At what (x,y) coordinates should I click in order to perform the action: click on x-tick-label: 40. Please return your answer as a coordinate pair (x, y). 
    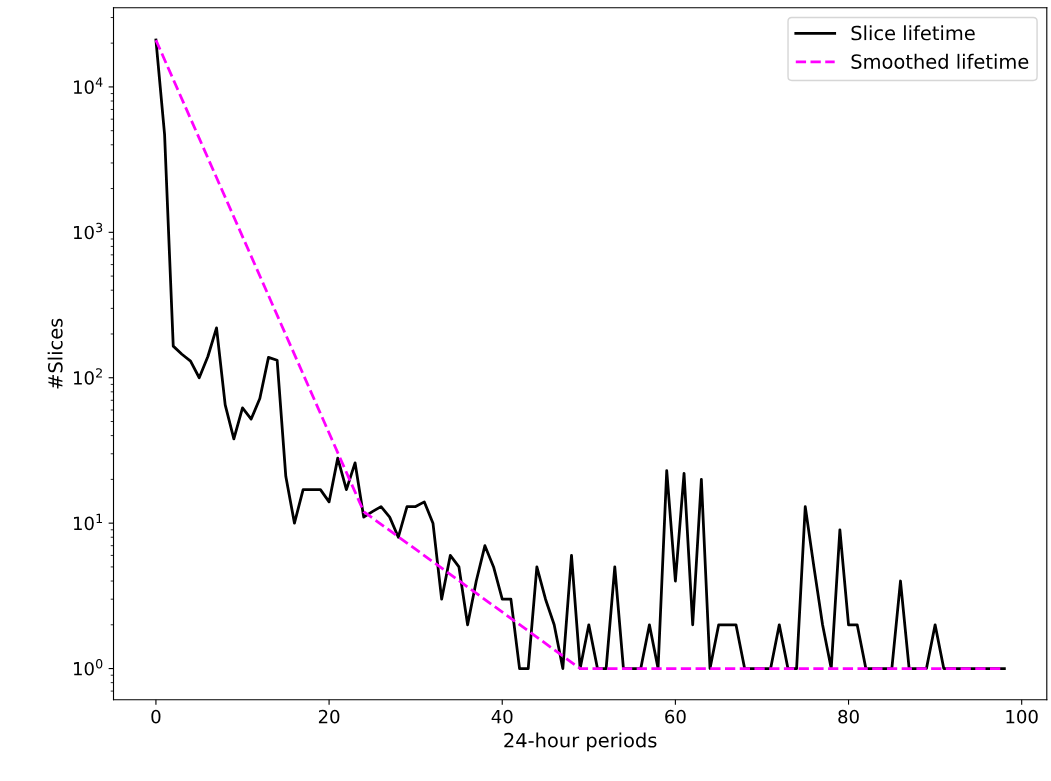
    Looking at the image, I should click on (502, 716).